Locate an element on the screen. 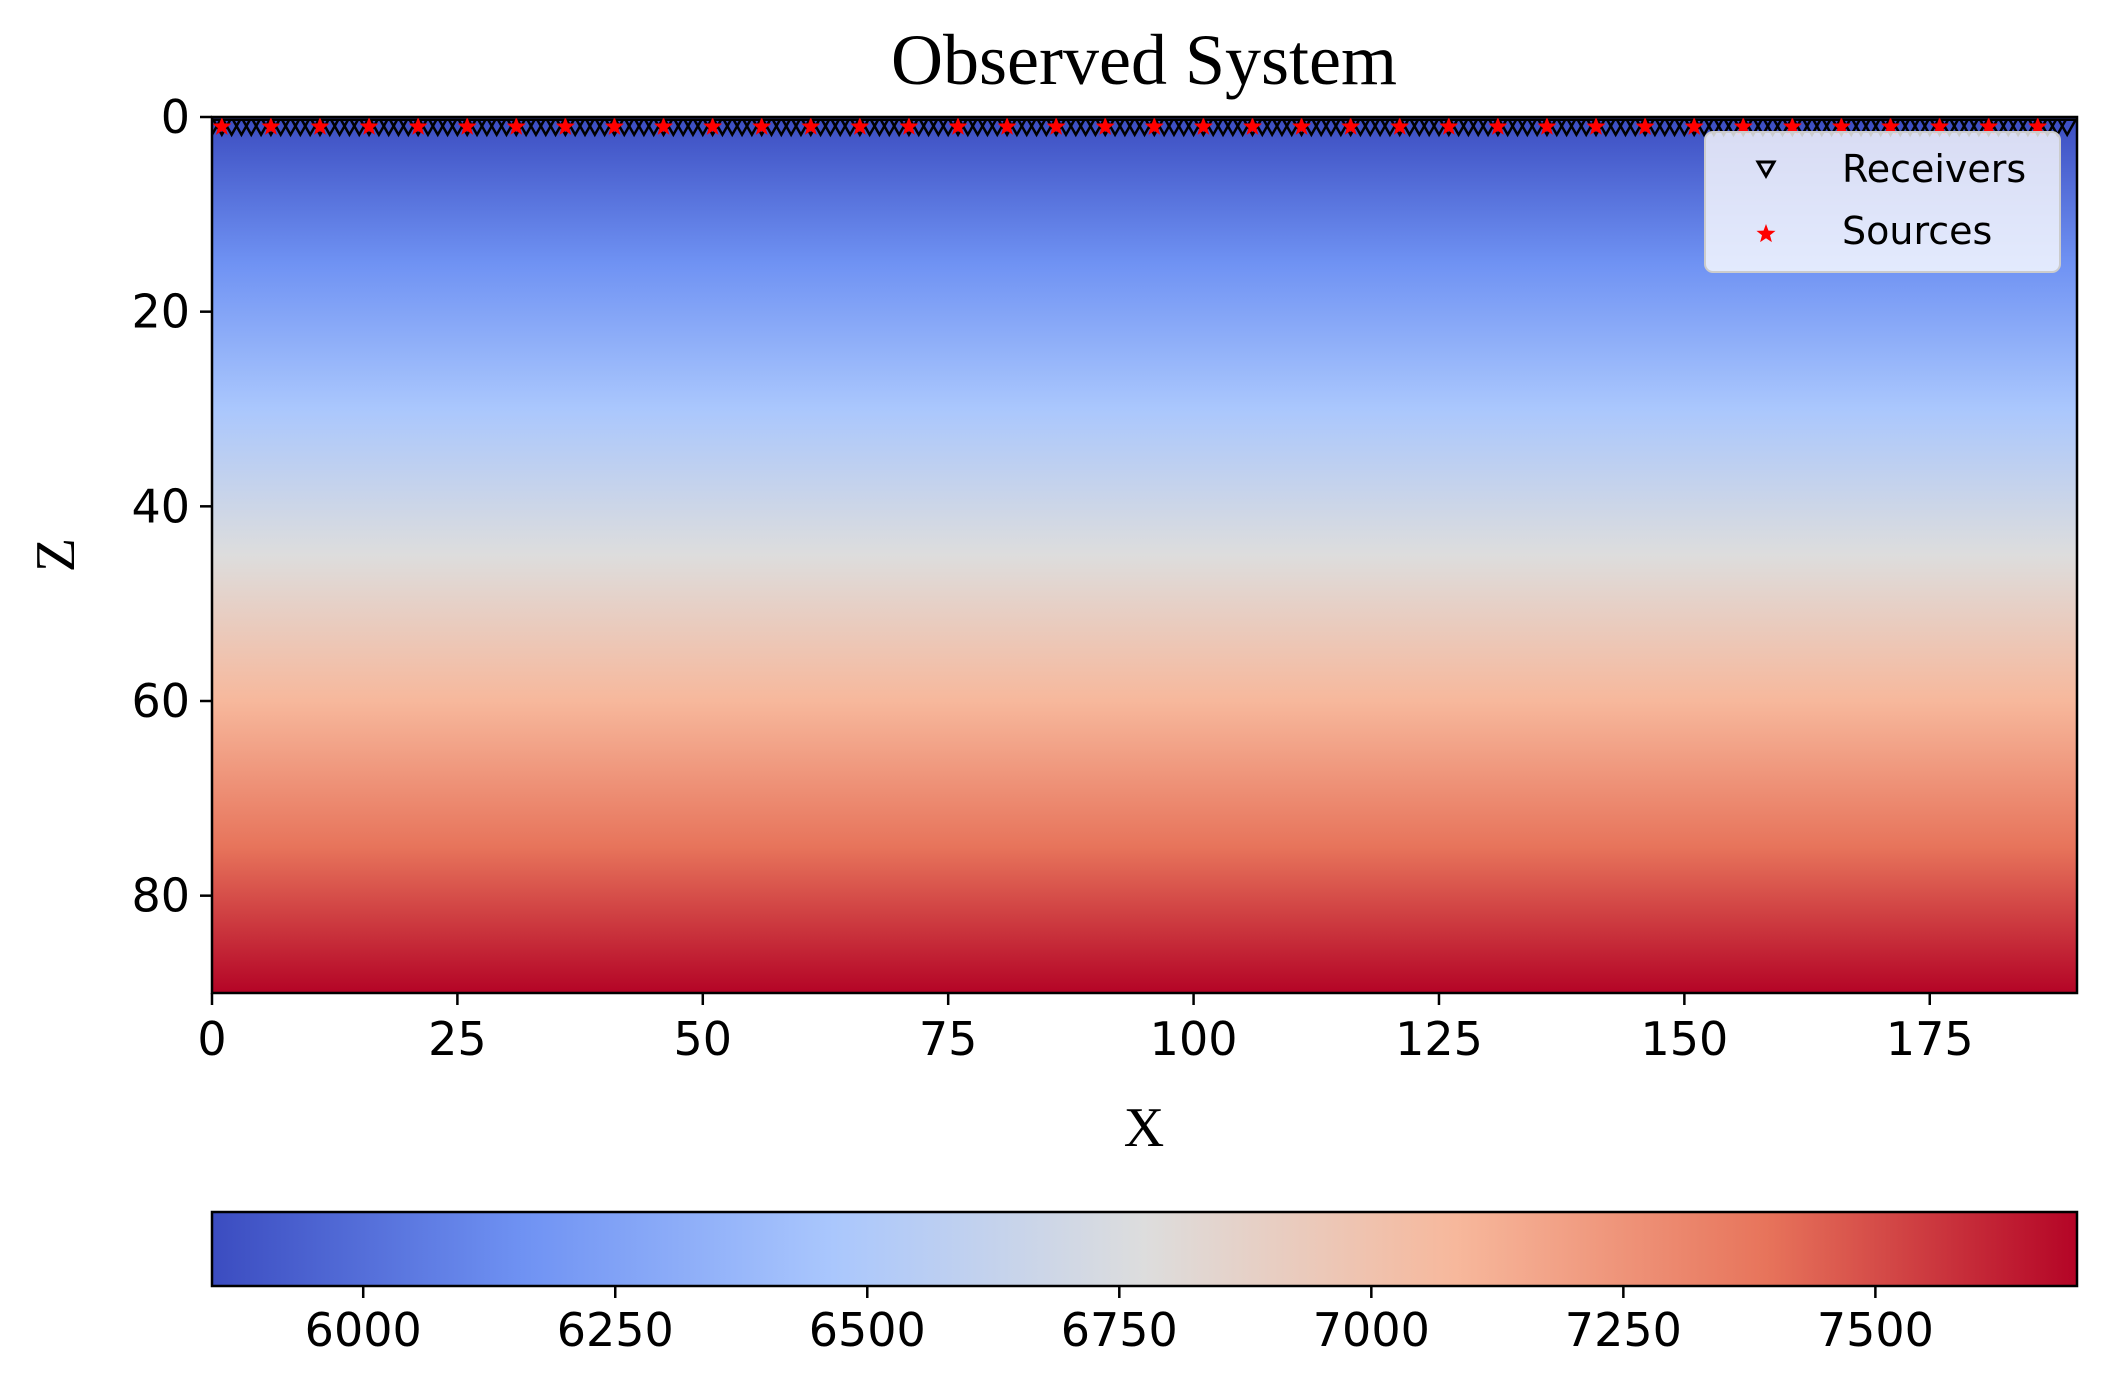 This screenshot has height=1400, width=2102. x-tick-label: 75 is located at coordinates (948, 1039).